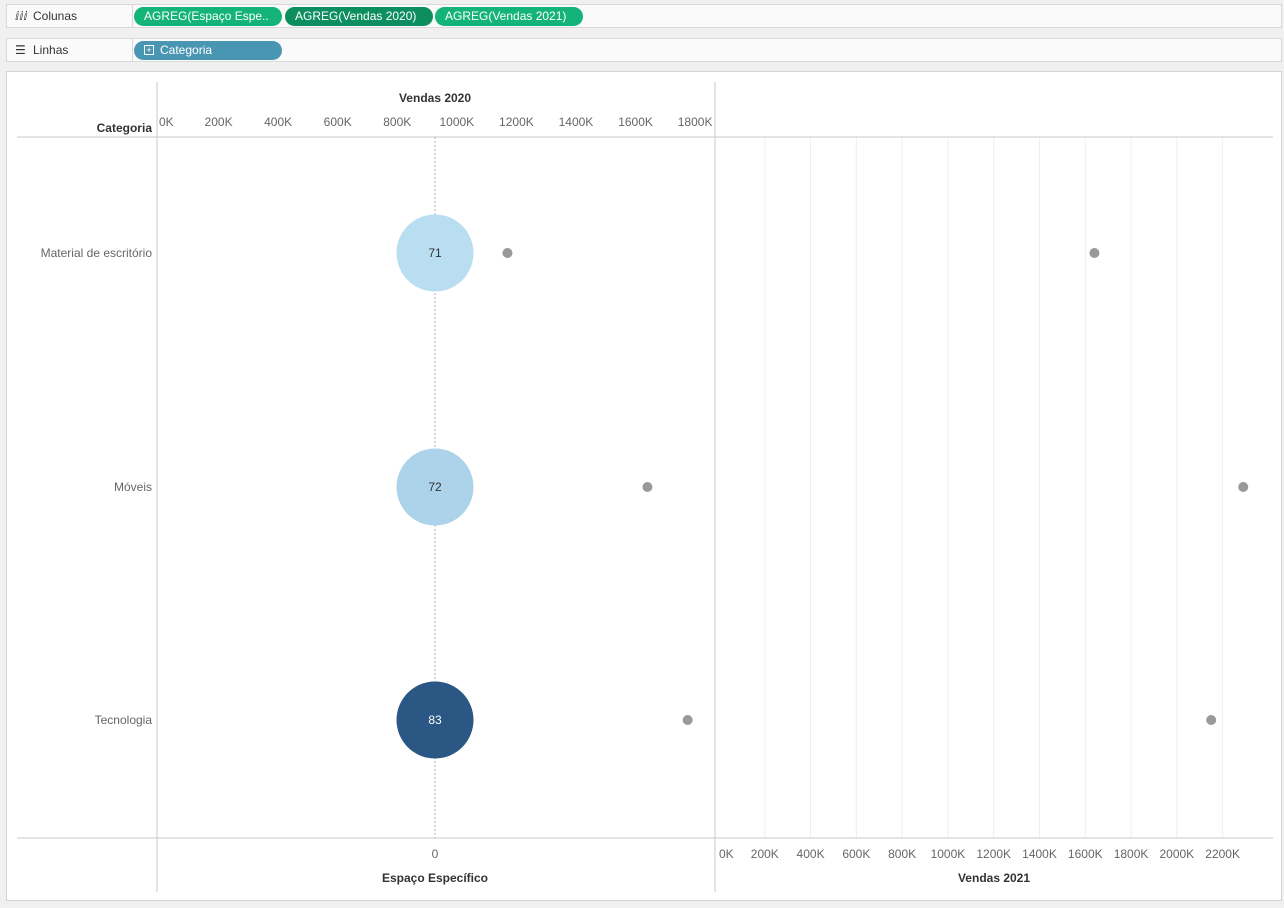  What do you see at coordinates (811, 854) in the screenshot?
I see `tick-label-vendas-2021: 400K` at bounding box center [811, 854].